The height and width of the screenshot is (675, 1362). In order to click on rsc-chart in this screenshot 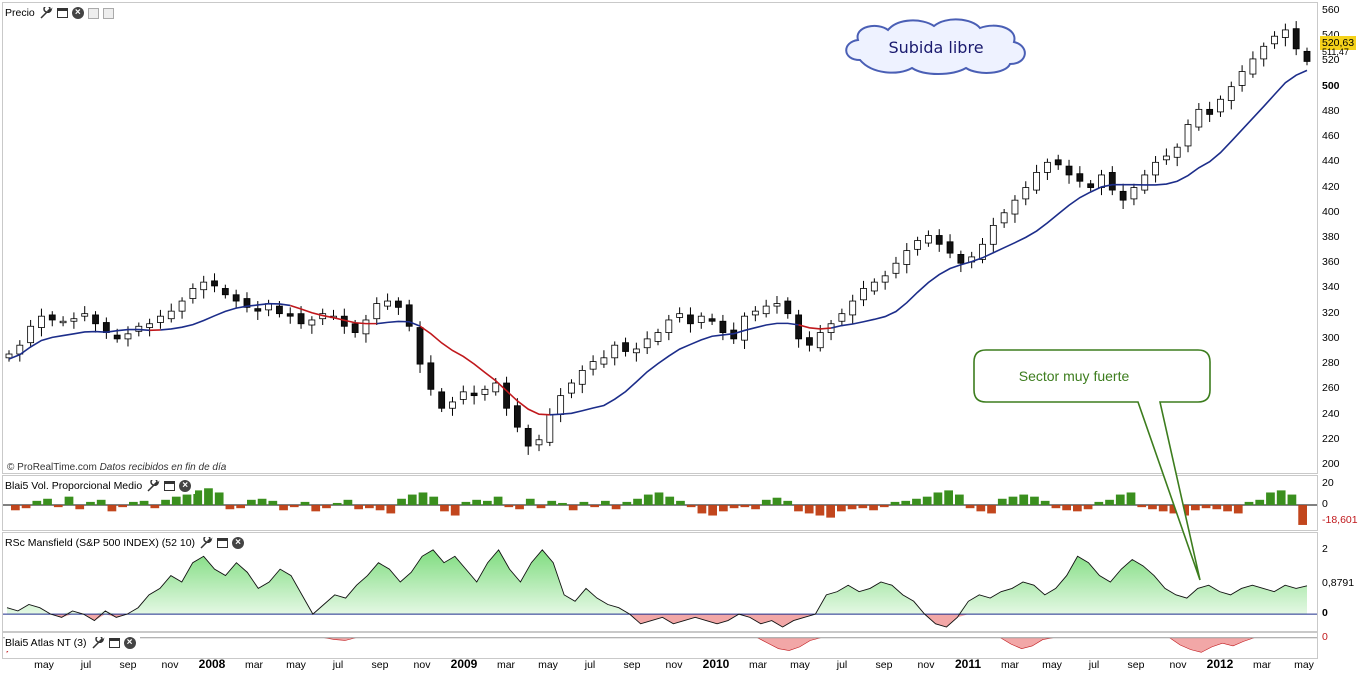, I will do `click(660, 588)`.